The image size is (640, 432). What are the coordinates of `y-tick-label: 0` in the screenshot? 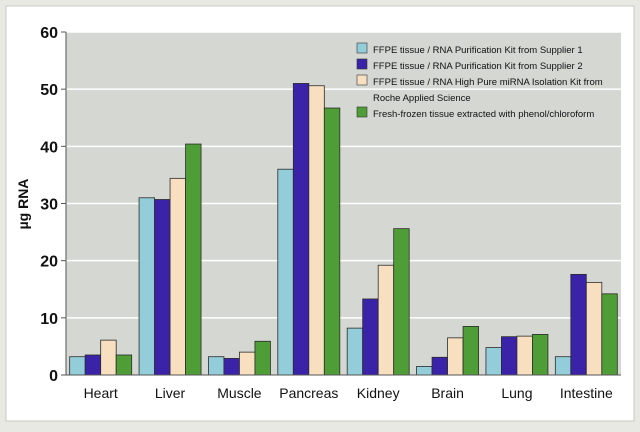 It's located at (53, 376).